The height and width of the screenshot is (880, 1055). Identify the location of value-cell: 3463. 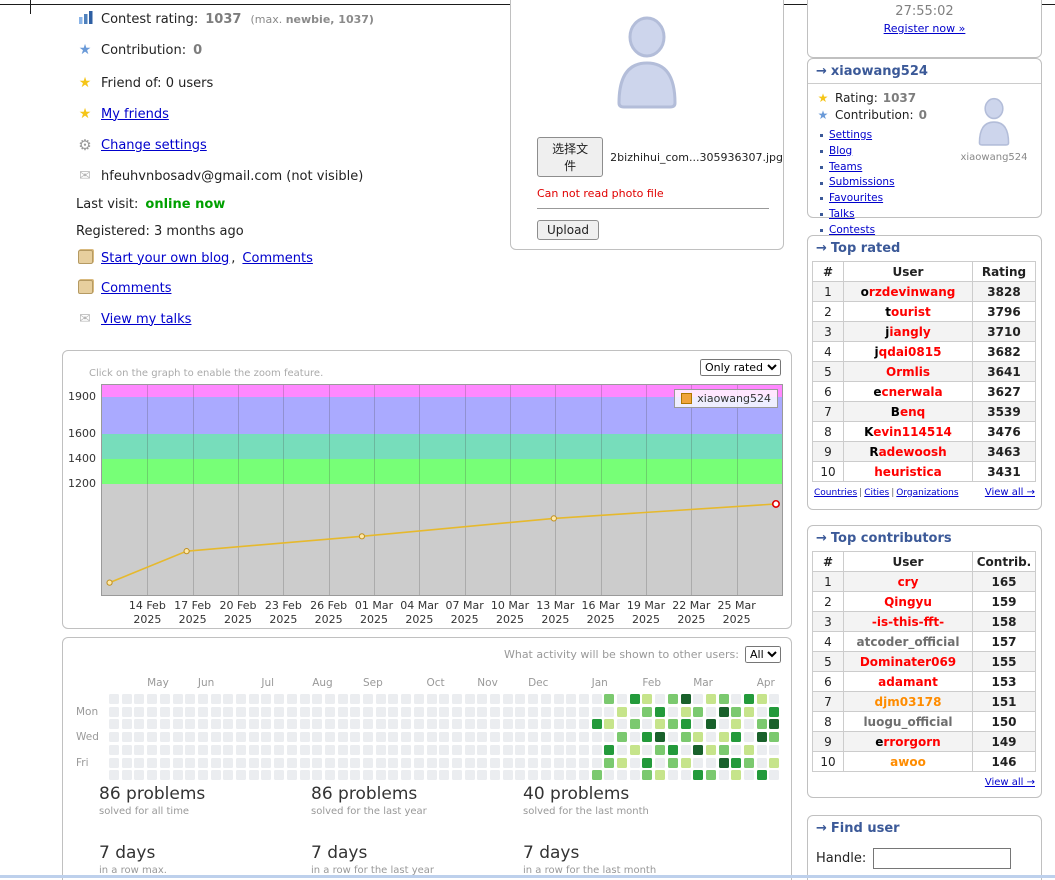
(1004, 451).